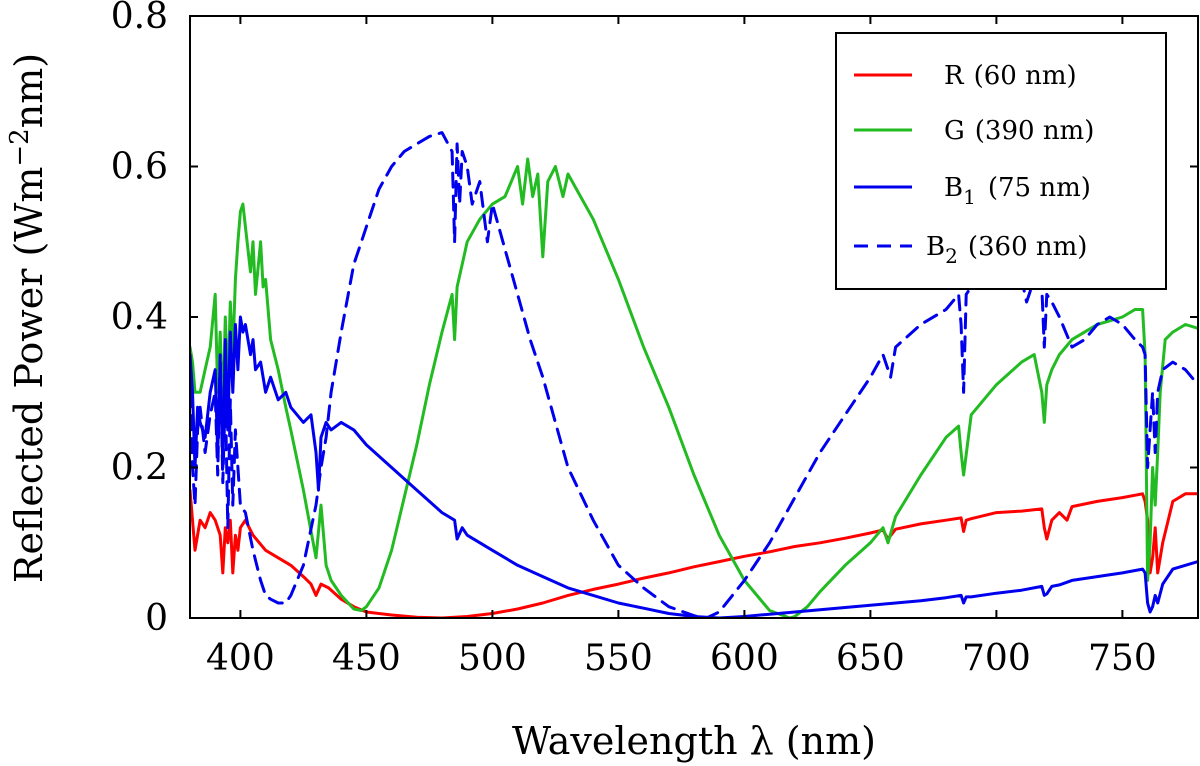  I want to click on x-tick-label: 450, so click(366, 658).